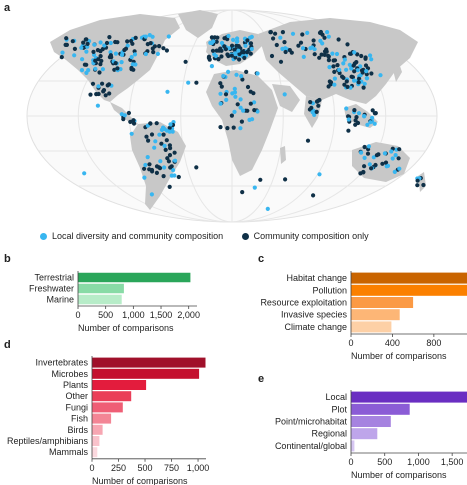 The height and width of the screenshot is (485, 467). I want to click on bar-e-plot, so click(380, 409).